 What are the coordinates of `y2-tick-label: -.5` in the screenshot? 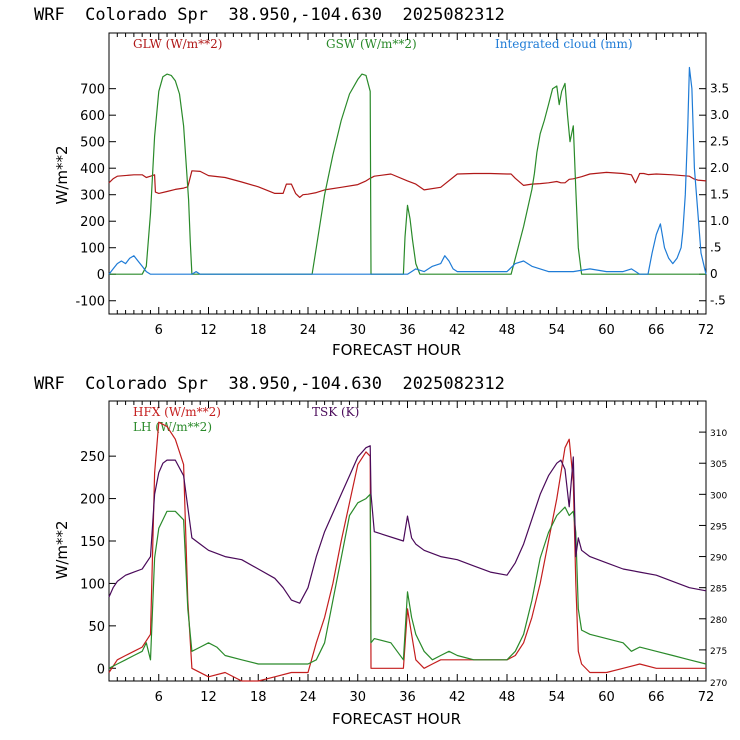 It's located at (718, 301).